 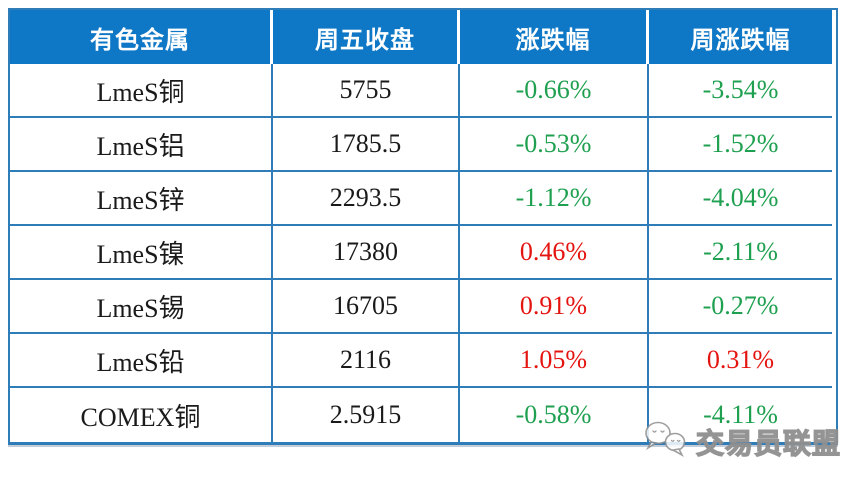 I want to click on table-header-row: 有色金属 周五收盘 涨跌幅 周涨跌幅, so click(x=423, y=37).